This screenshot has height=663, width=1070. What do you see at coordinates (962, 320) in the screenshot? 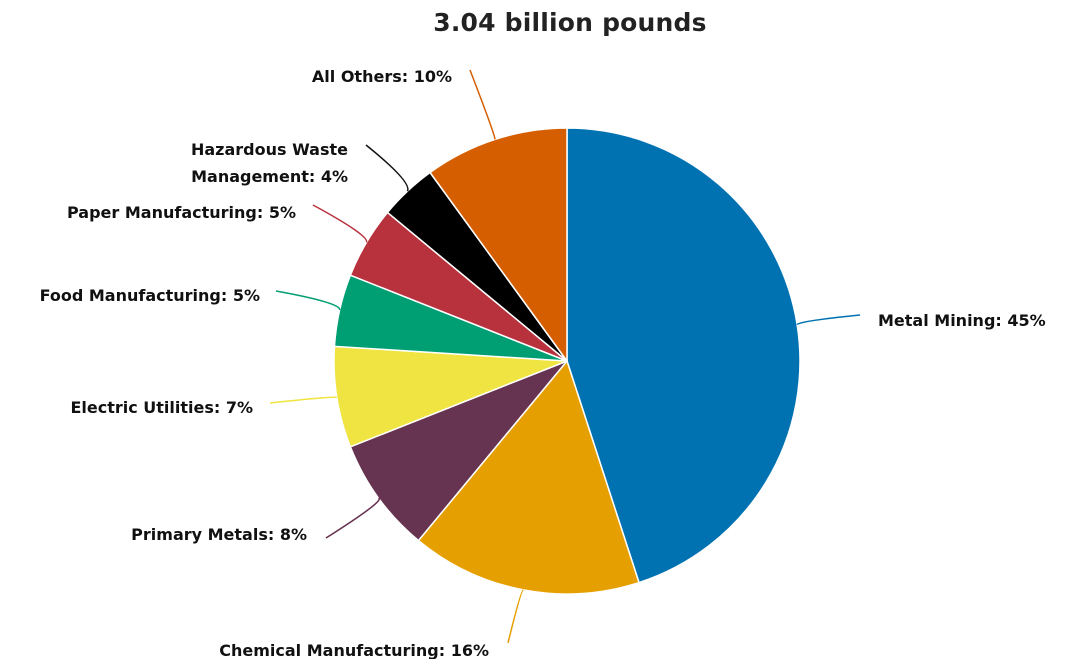
I see `slice-label-metal-mining: Metal Mining: 45%` at bounding box center [962, 320].